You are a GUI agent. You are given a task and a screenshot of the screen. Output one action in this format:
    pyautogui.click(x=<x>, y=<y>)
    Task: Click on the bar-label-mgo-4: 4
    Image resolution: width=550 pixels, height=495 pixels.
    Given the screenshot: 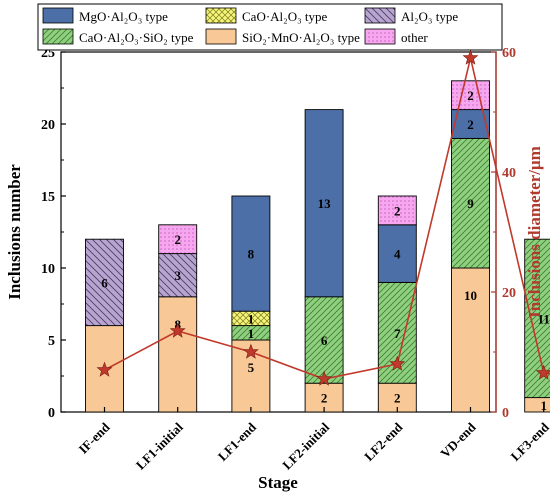 What is the action you would take?
    pyautogui.click(x=397, y=254)
    